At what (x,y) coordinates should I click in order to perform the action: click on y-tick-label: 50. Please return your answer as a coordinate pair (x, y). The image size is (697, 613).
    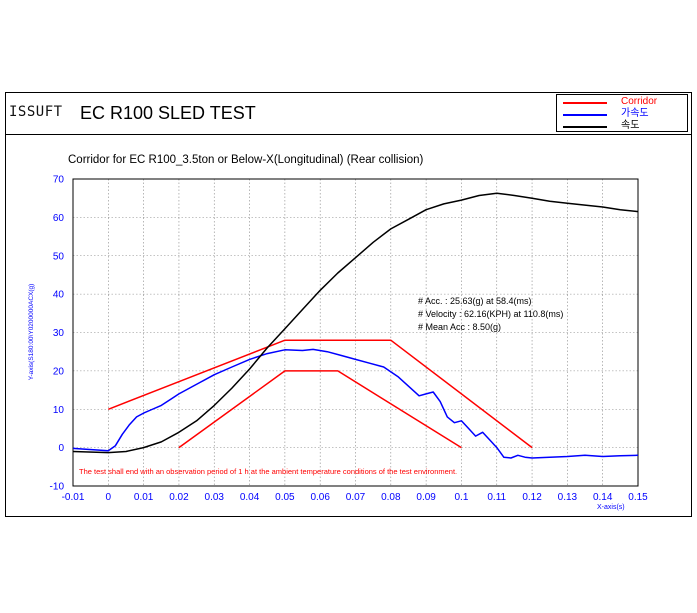
    Looking at the image, I should click on (59, 256).